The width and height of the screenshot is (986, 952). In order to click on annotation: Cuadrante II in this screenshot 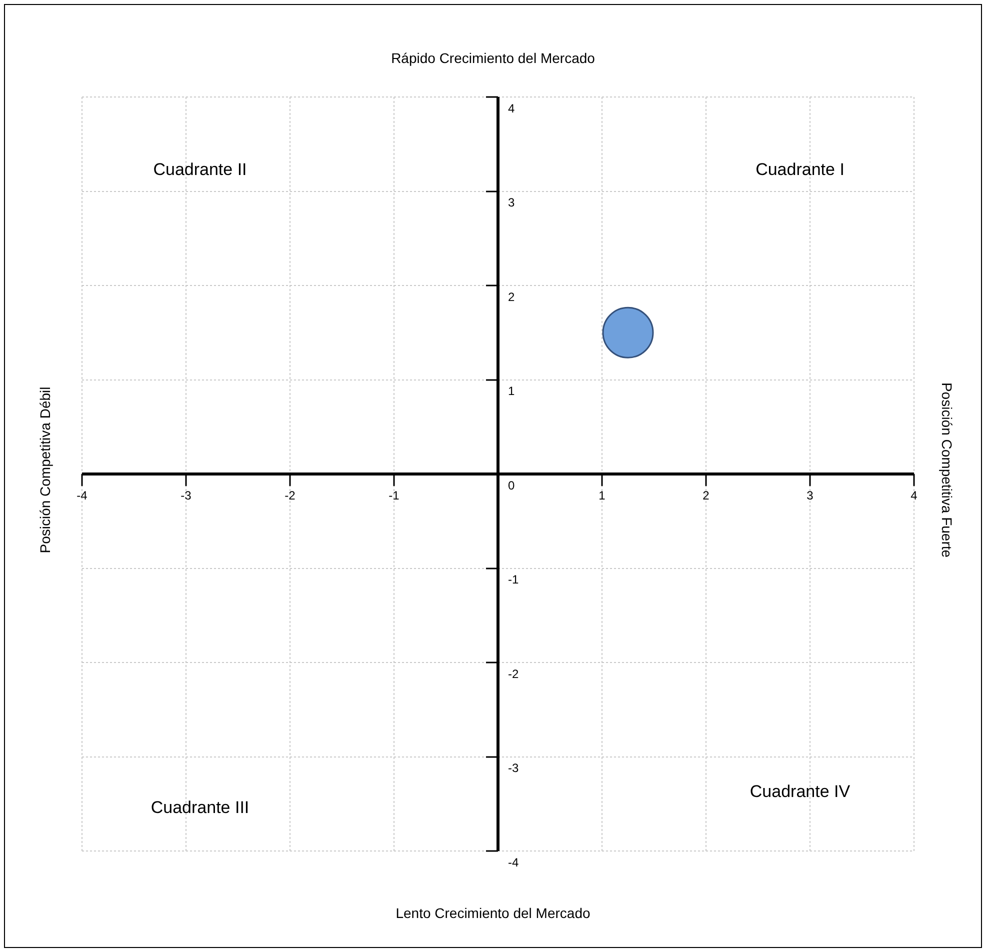, I will do `click(200, 170)`.